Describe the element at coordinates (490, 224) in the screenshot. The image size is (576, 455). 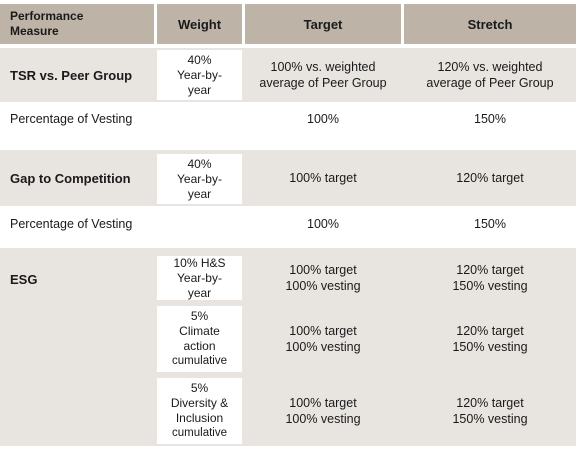
I see `stretch-gap-vesting: 150%` at that location.